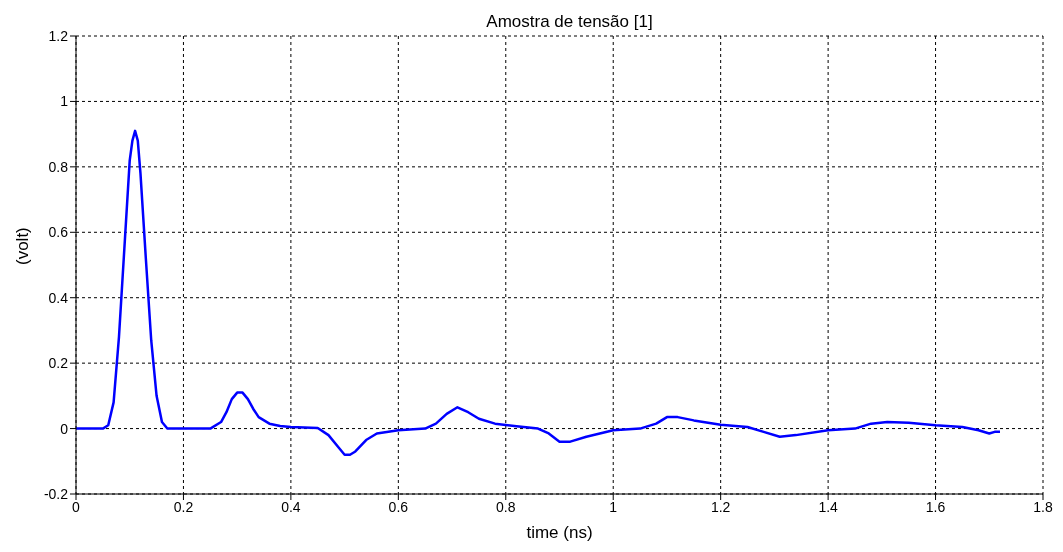 The image size is (1063, 552). Describe the element at coordinates (559, 532) in the screenshot. I see `x-axis-title: time (ns)` at that location.